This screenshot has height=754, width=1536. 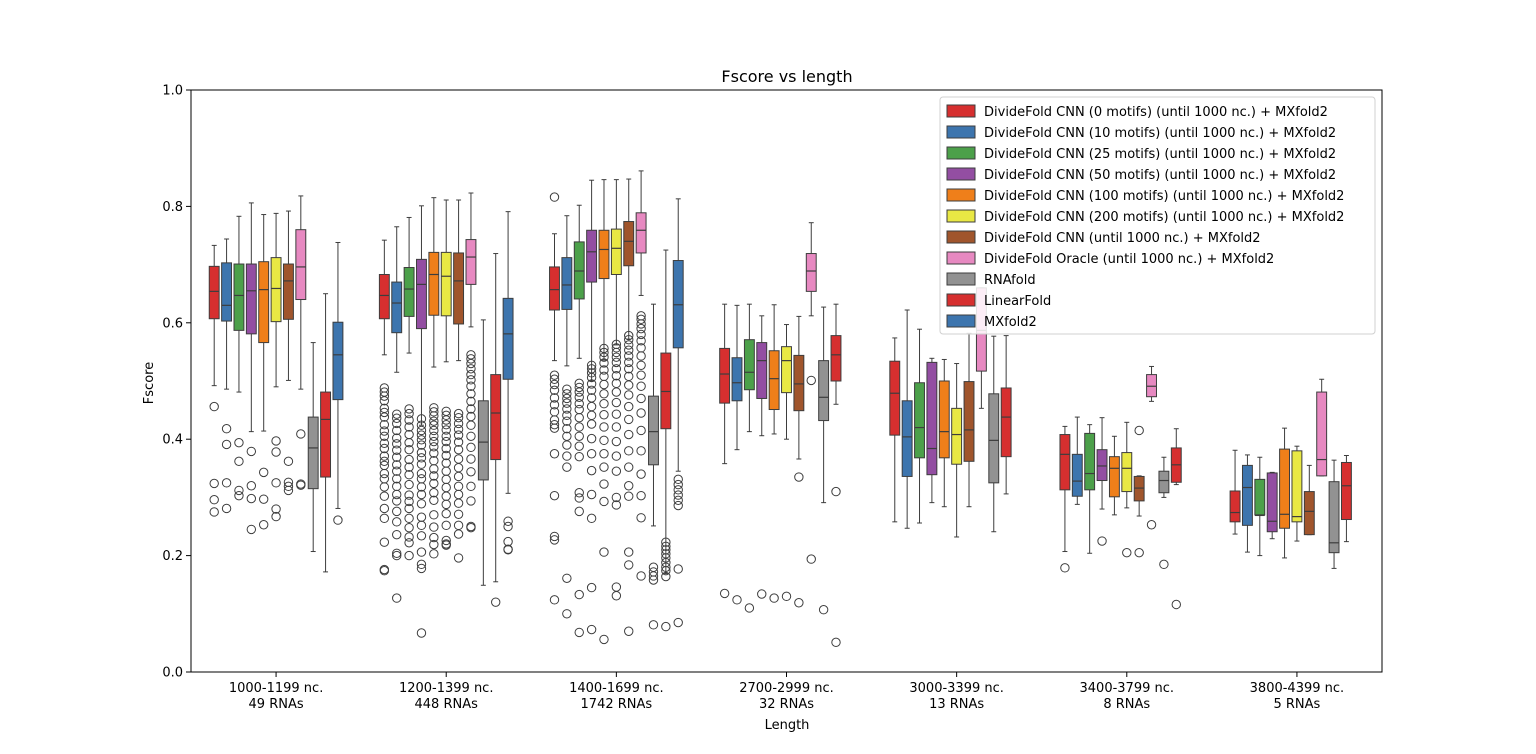 What do you see at coordinates (447, 704) in the screenshot?
I see `x-tick-count: 448 RNAs` at bounding box center [447, 704].